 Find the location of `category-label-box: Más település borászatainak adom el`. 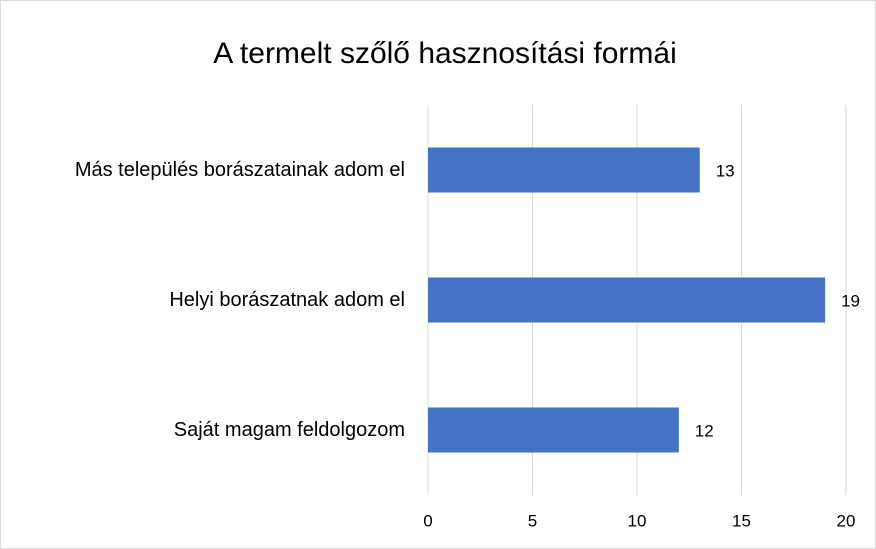

category-label-box: Más település borászatainak adom el is located at coordinates (207, 170).